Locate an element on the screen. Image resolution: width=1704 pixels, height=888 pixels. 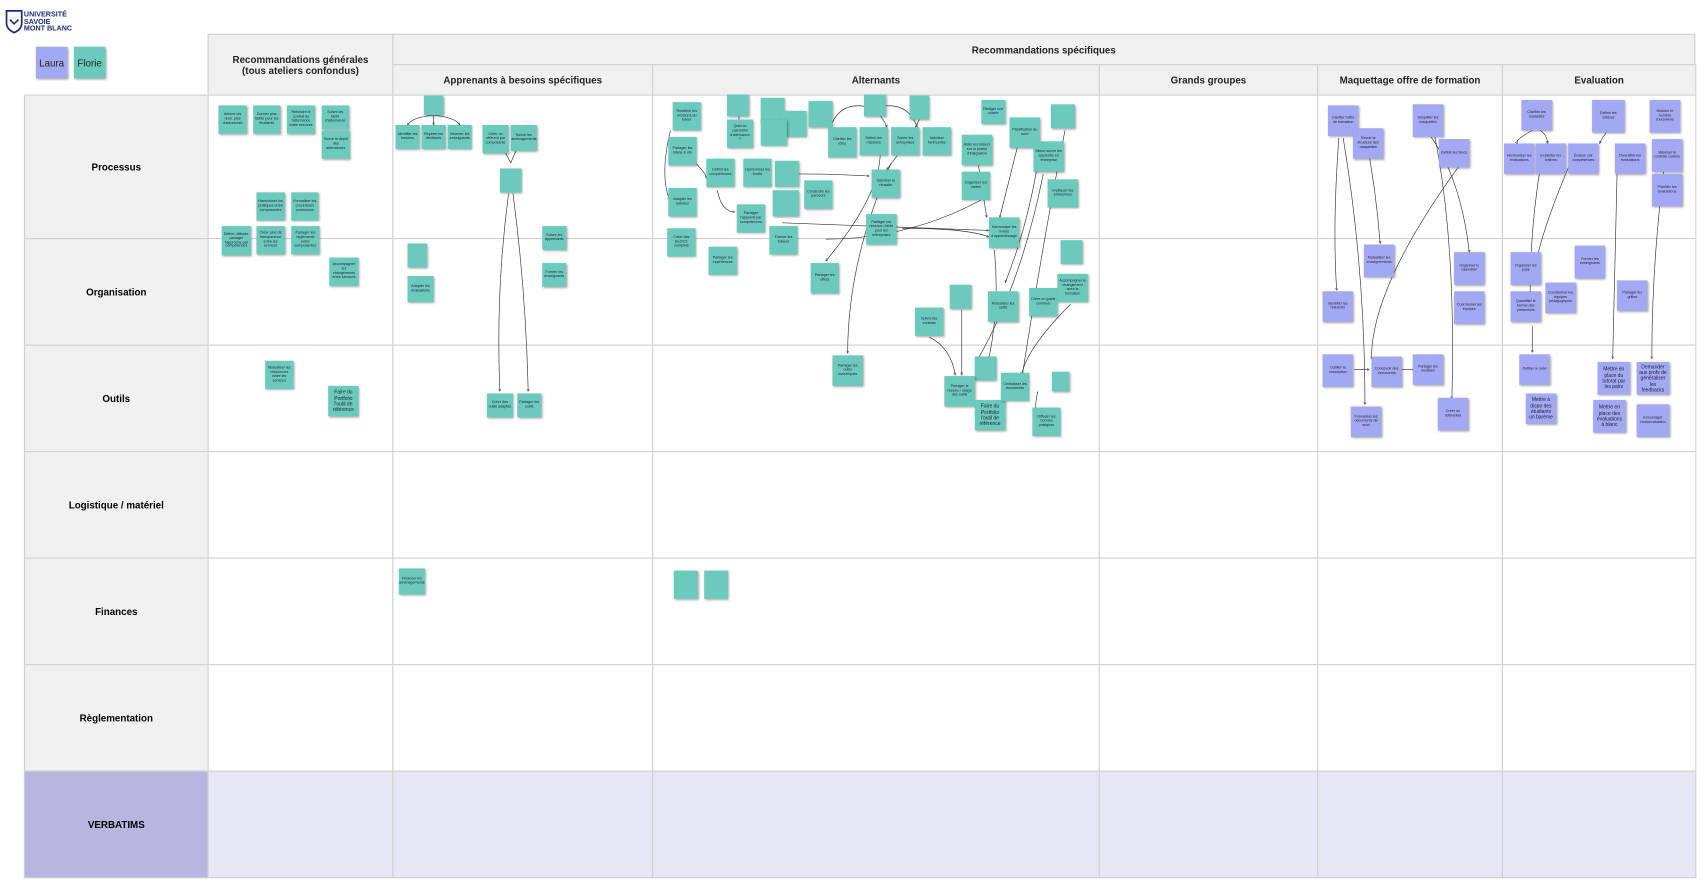
sticky-note: Animer les réun. plus d'autonomie is located at coordinates (232, 119).